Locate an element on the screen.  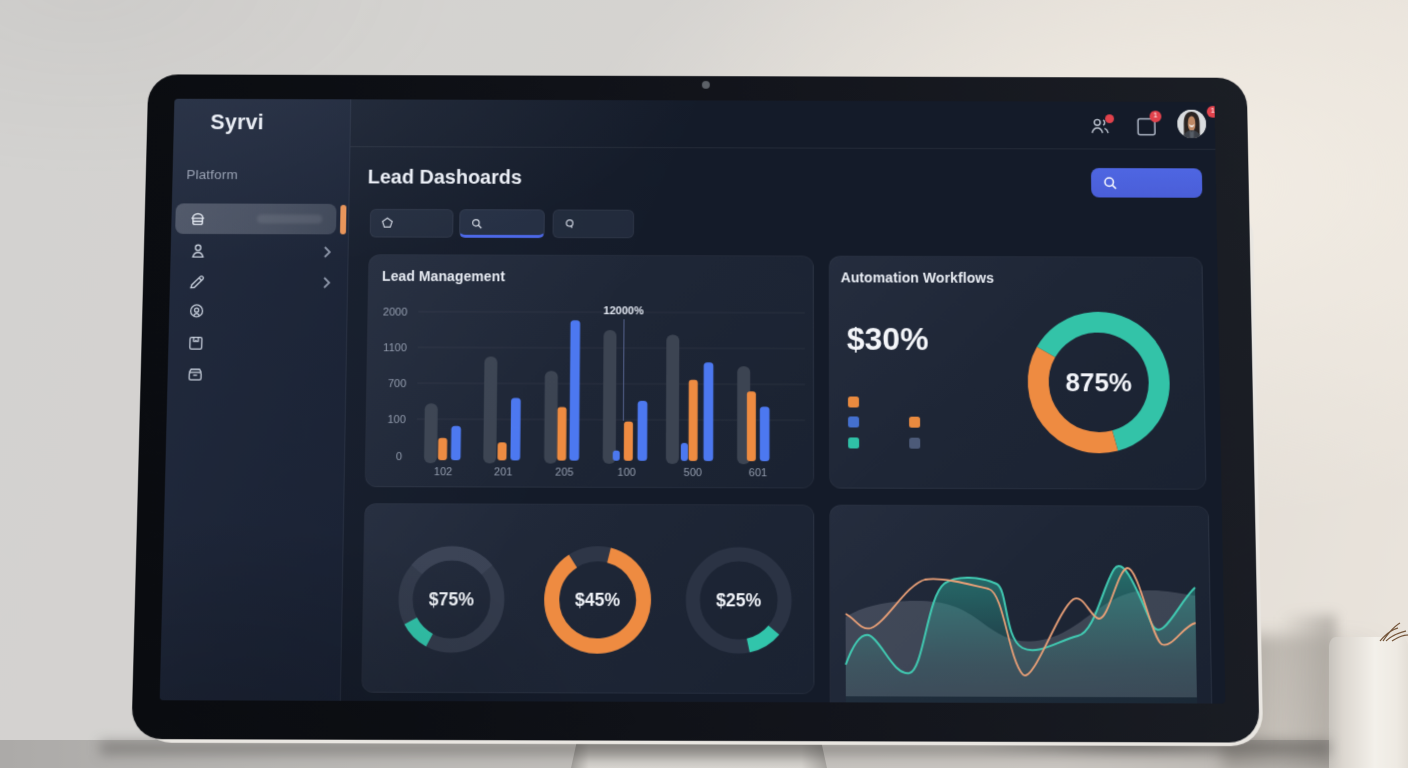
svg-text: $75% is located at coordinates (451, 599).